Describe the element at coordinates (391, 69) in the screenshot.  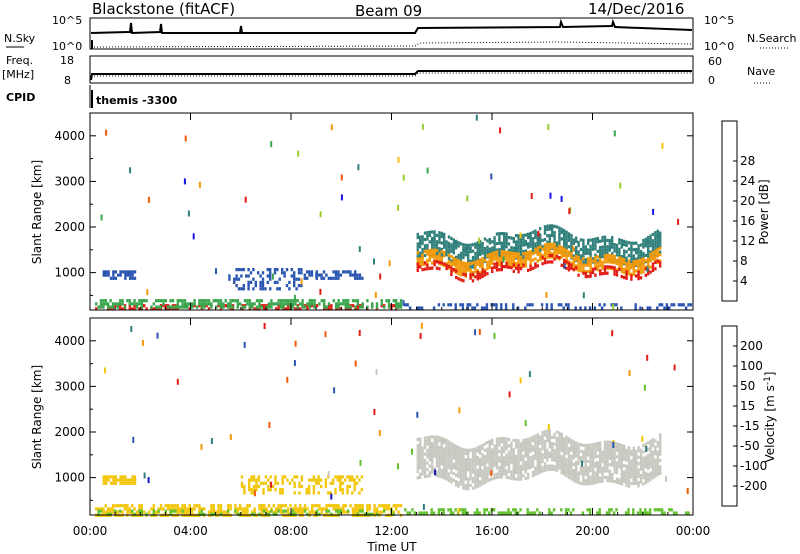
I see `freq-frame` at that location.